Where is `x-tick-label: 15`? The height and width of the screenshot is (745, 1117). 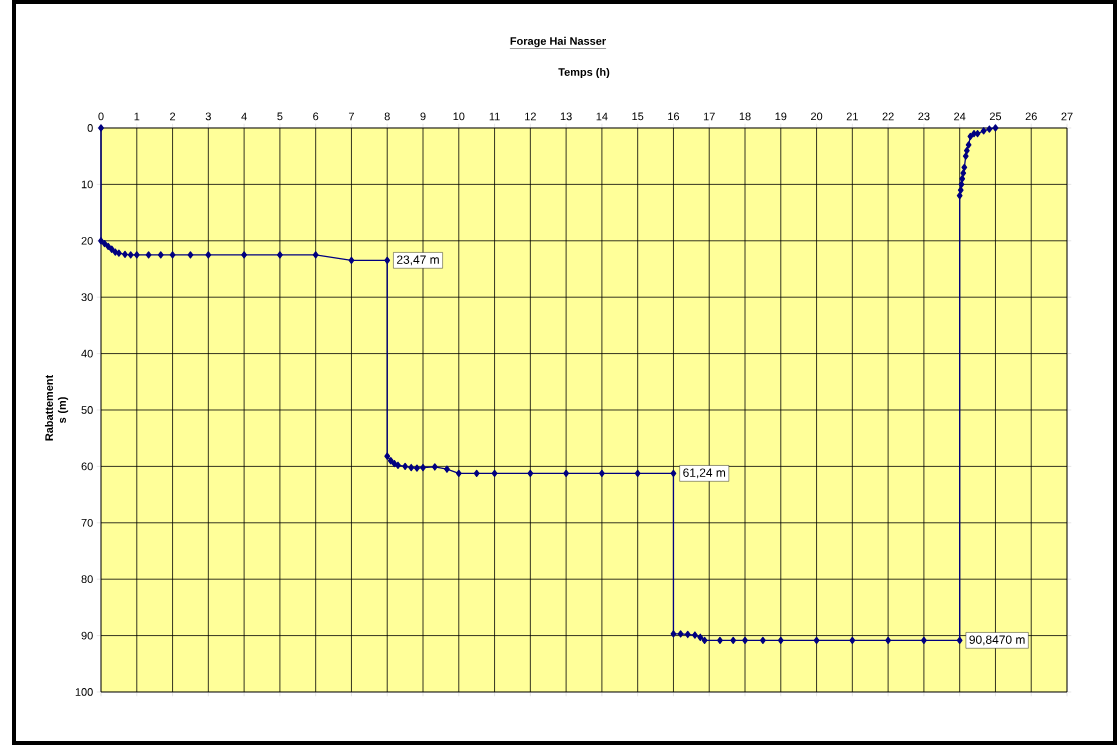
x-tick-label: 15 is located at coordinates (638, 116).